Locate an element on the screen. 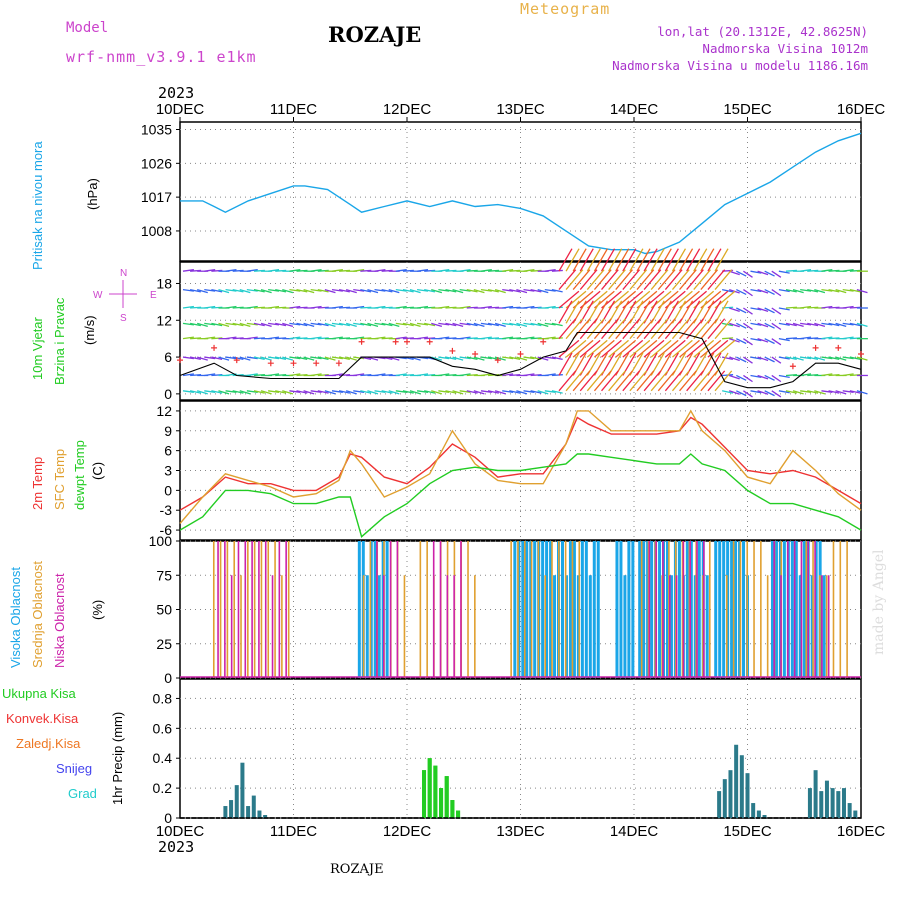 The width and height of the screenshot is (900, 900). precip-bar-total is located at coordinates (458, 814).